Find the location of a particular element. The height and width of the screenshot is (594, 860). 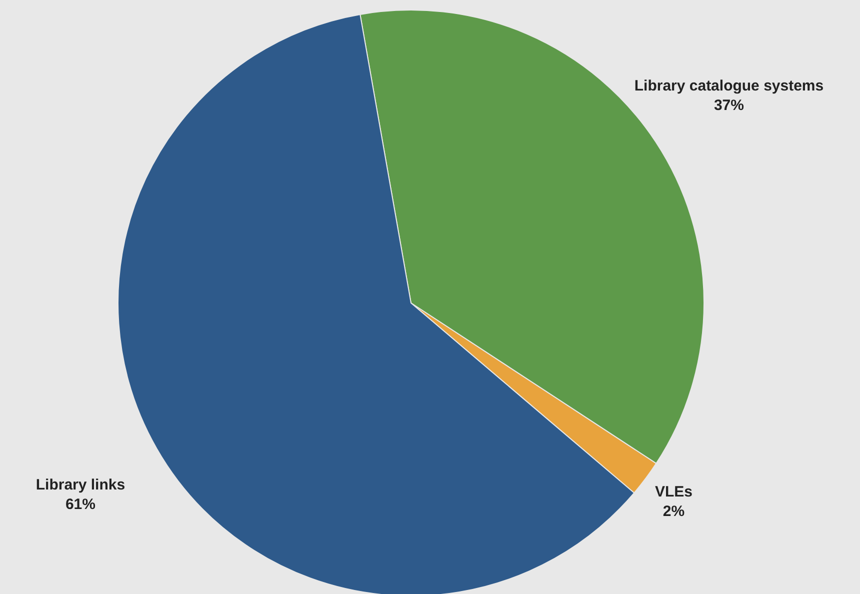

data-label: 61% is located at coordinates (80, 504).